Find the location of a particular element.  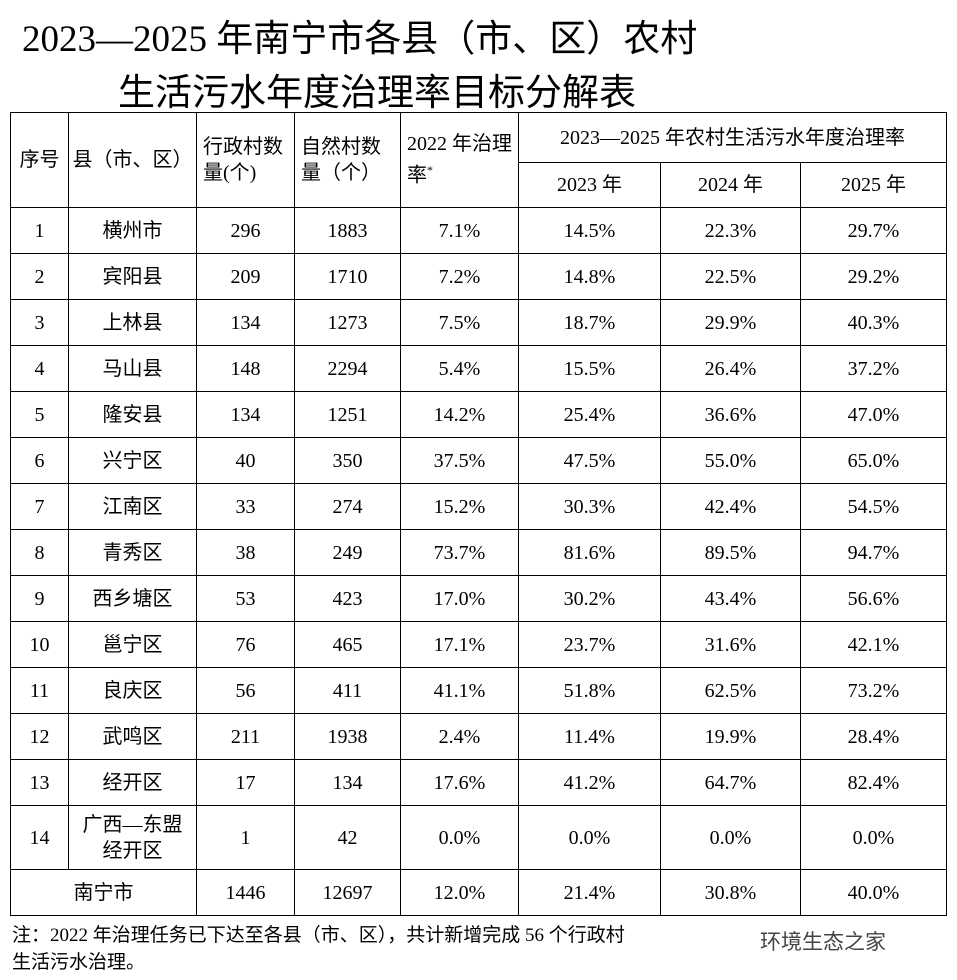

cell: 2294 is located at coordinates (347, 368).